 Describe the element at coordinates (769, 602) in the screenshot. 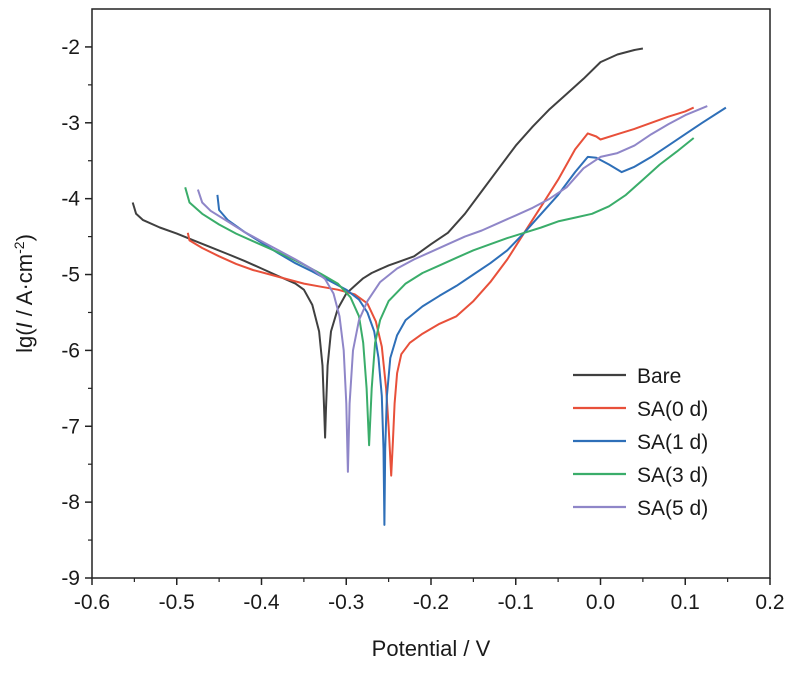

I see `x-tick-label: 0.2` at that location.